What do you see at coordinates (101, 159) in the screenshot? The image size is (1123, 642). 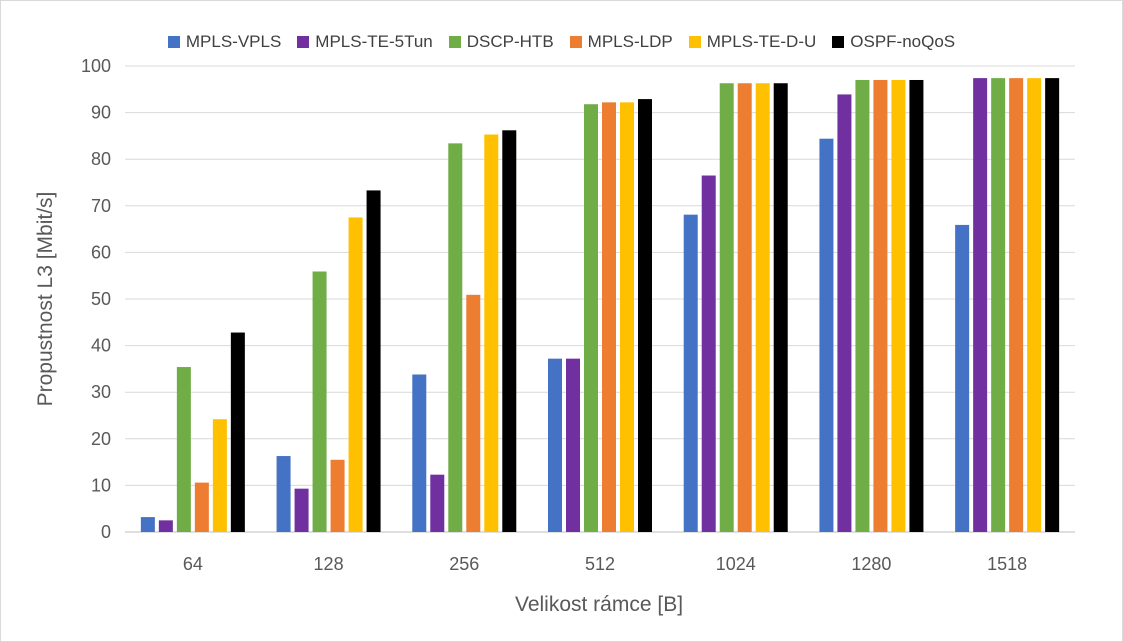 I see `y-tick-label: 80` at bounding box center [101, 159].